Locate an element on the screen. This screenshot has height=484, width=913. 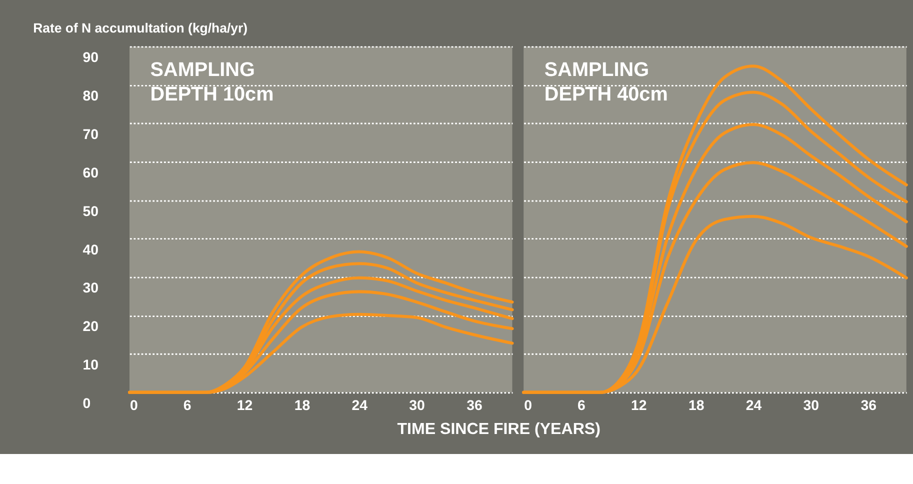
x-axis-title: TIME SINCE FIRE (YEARS) is located at coordinates (498, 429).